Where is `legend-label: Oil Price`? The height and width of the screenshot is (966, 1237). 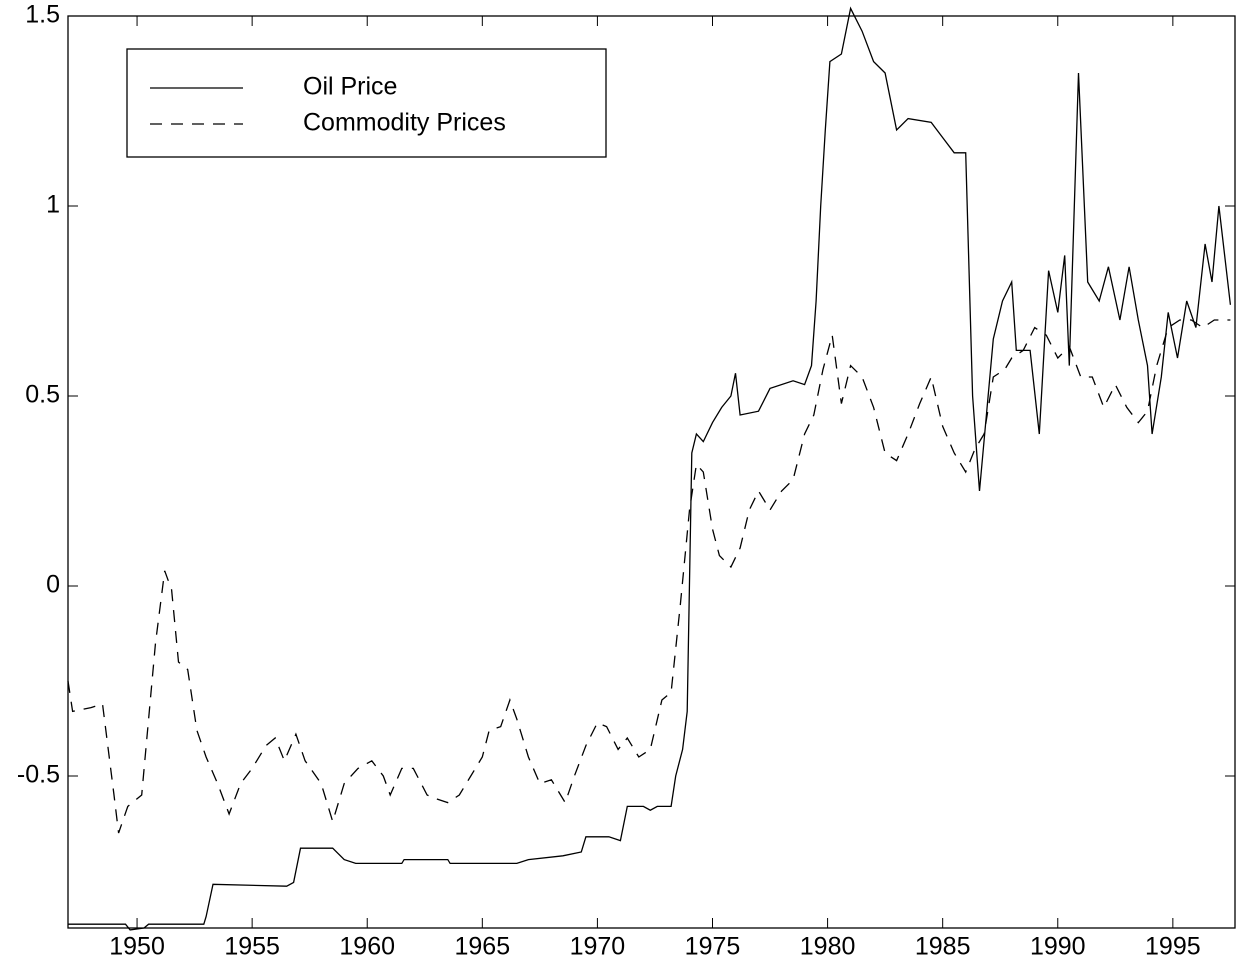
legend-label: Oil Price is located at coordinates (350, 87).